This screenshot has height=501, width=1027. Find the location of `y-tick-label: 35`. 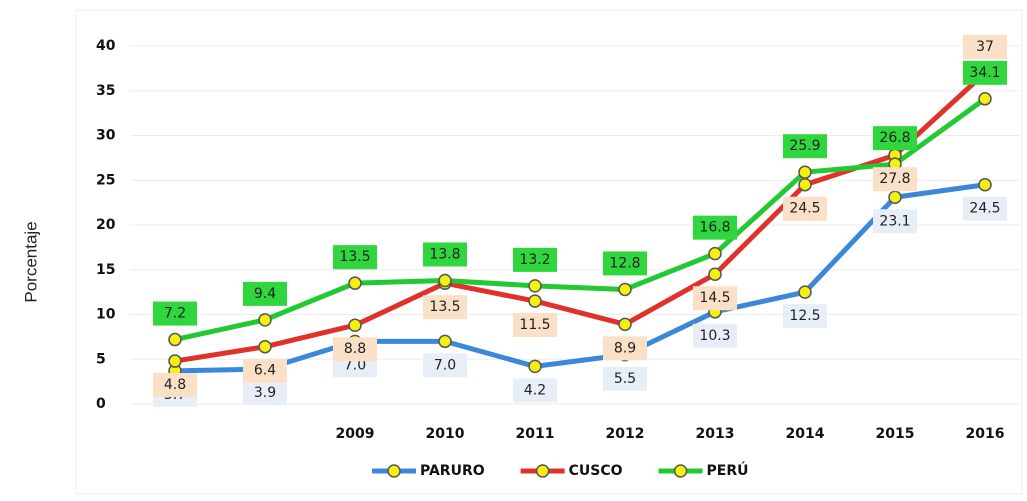

y-tick-label: 35 is located at coordinates (105, 91).